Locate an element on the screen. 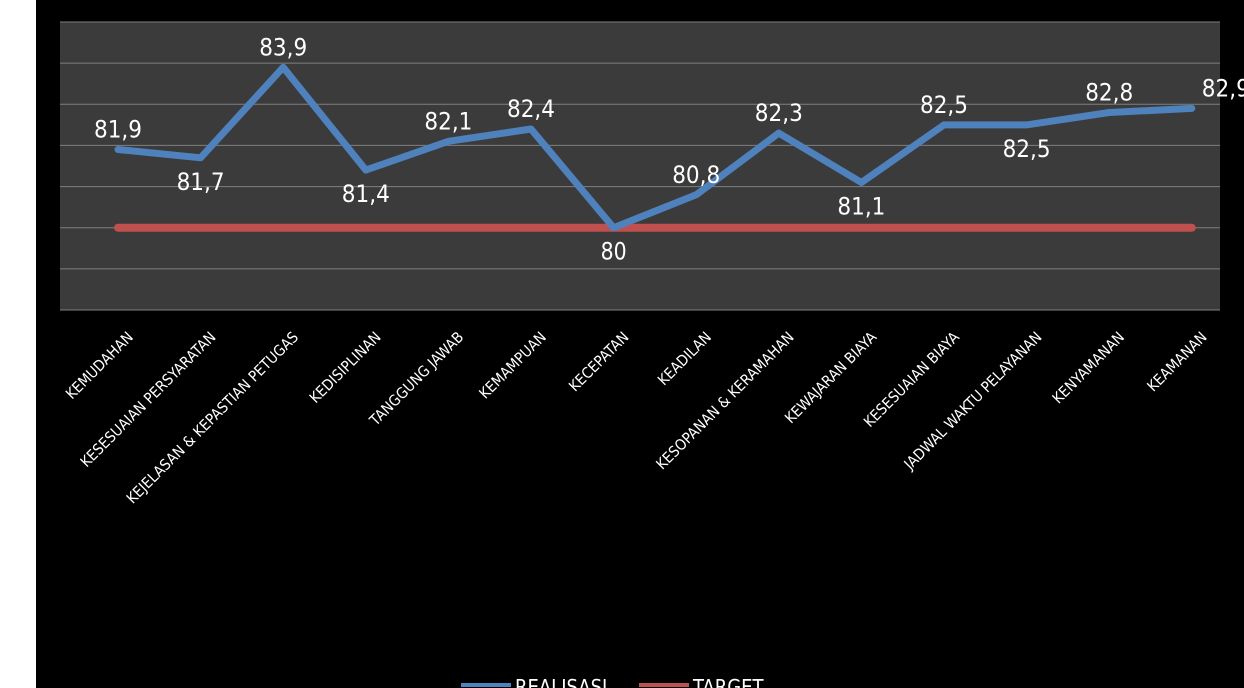  y-tick-label: 79 is located at coordinates (18, 269).